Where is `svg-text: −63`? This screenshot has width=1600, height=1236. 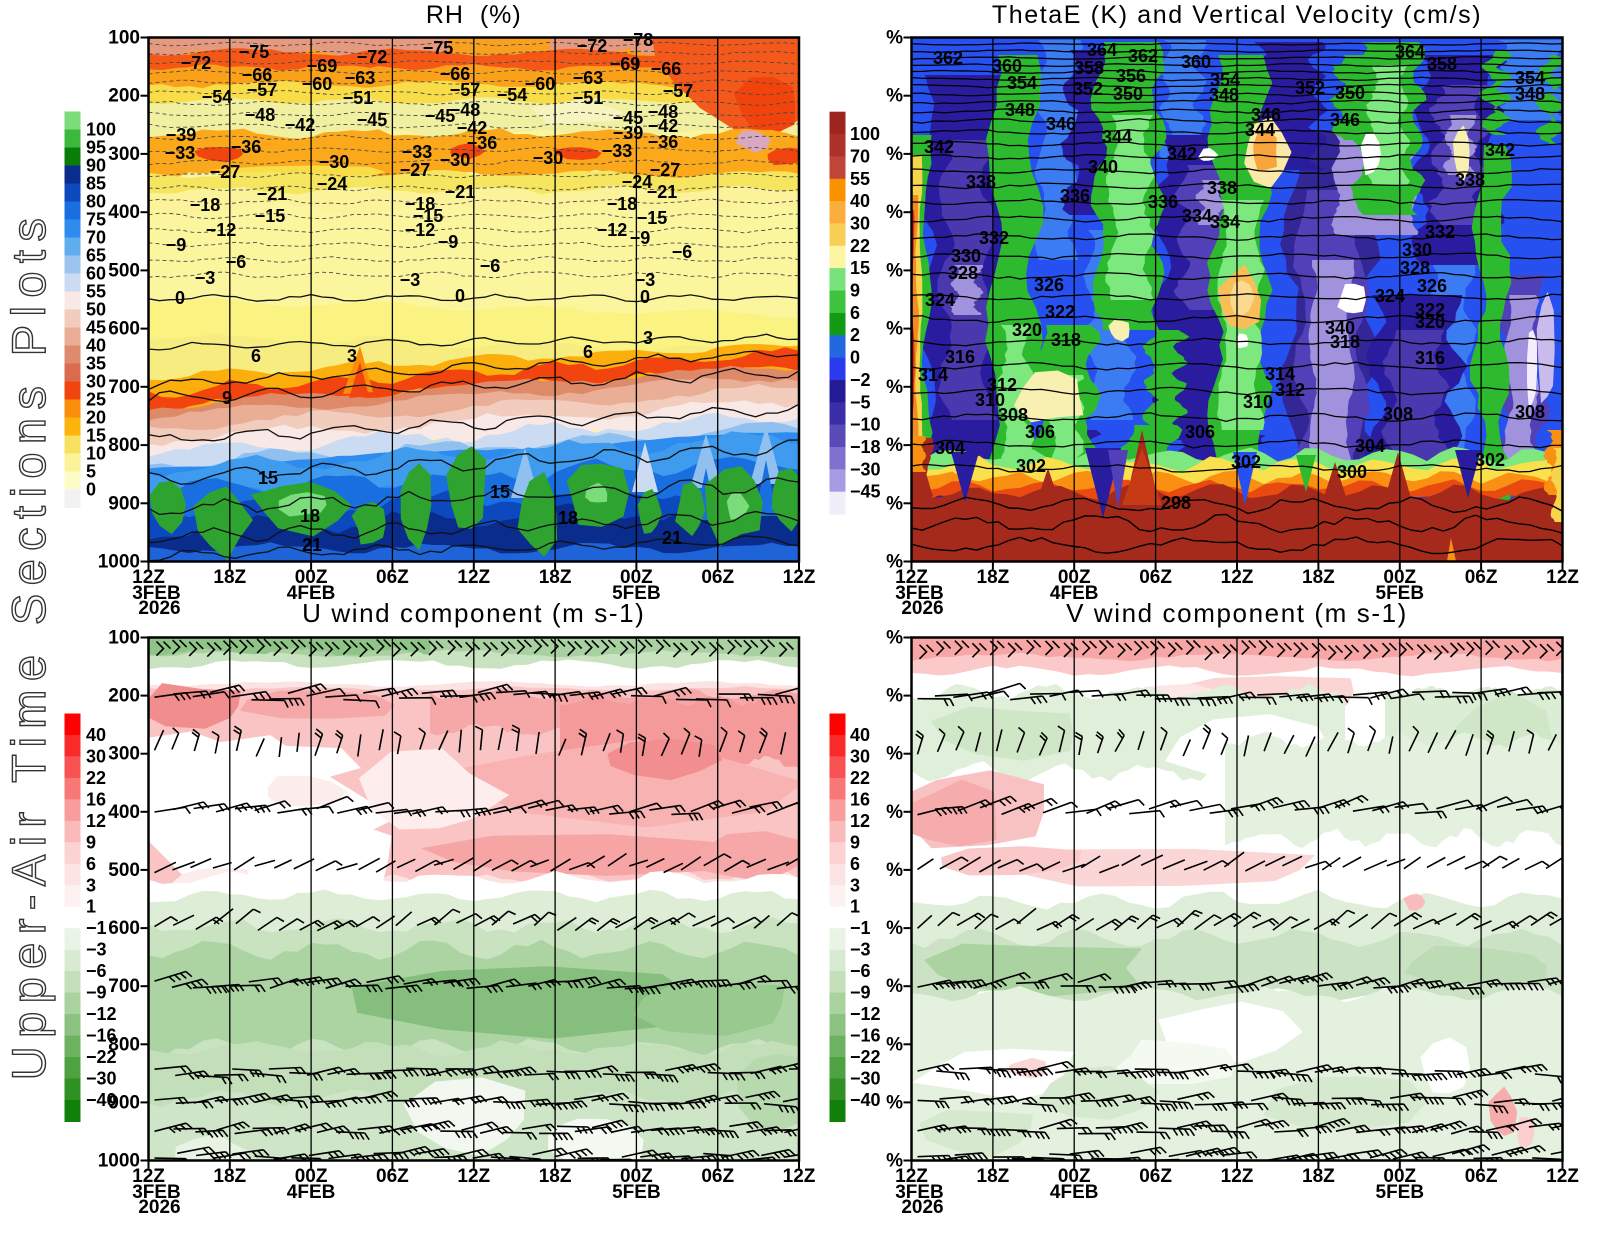 svg-text: −63 is located at coordinates (360, 78).